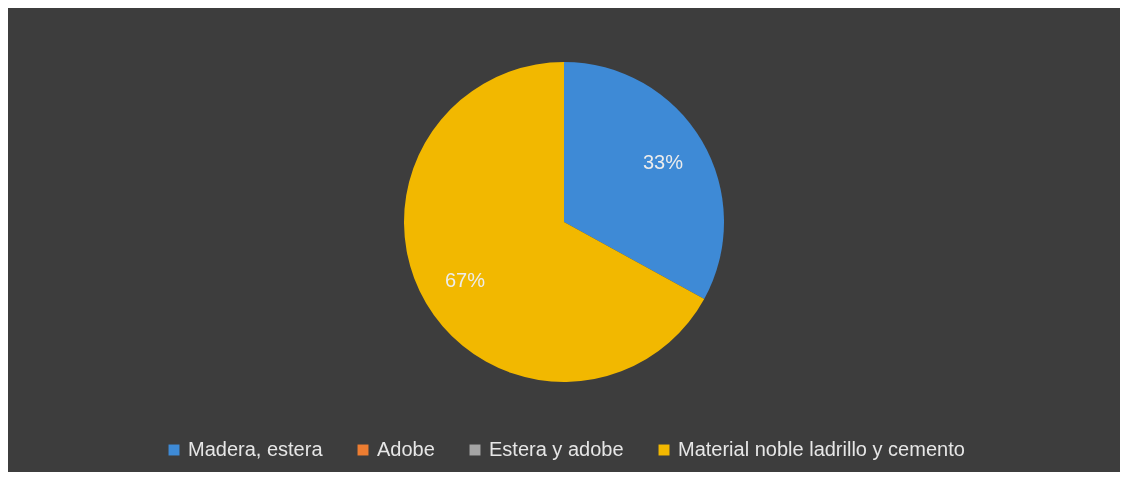  I want to click on legend-label: Material noble ladrillo y cemento, so click(821, 449).